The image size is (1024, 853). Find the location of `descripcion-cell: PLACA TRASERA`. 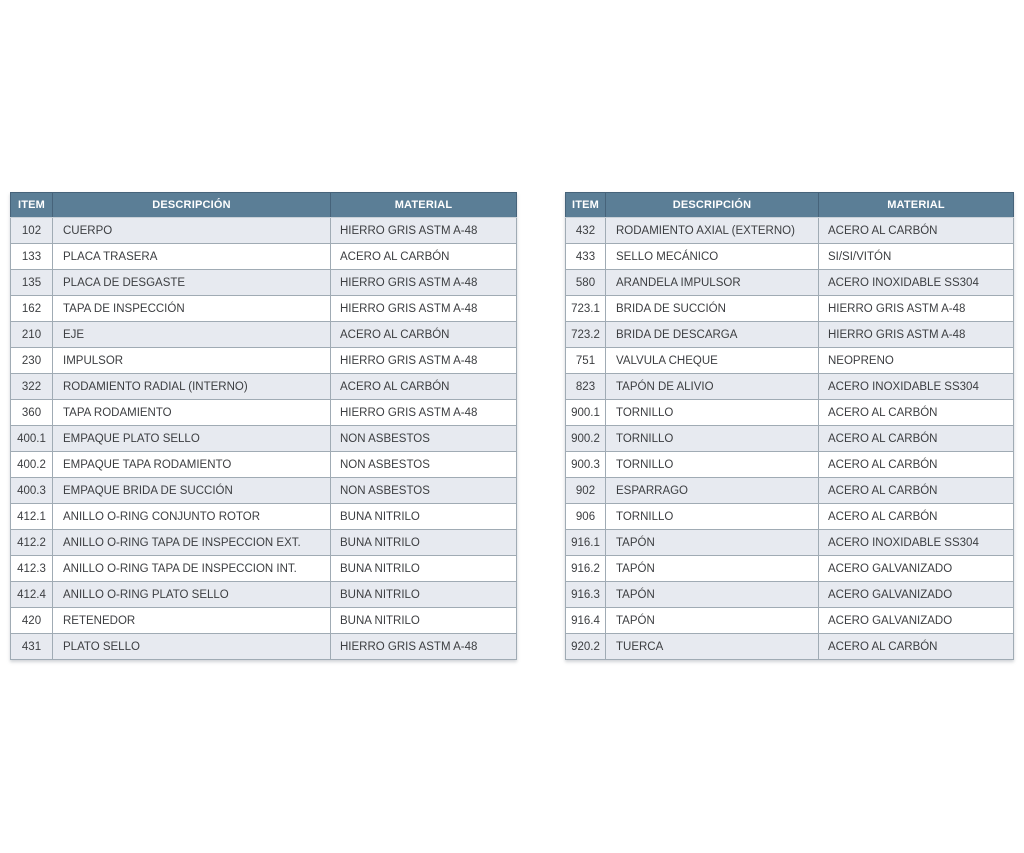

descripcion-cell: PLACA TRASERA is located at coordinates (191, 256).